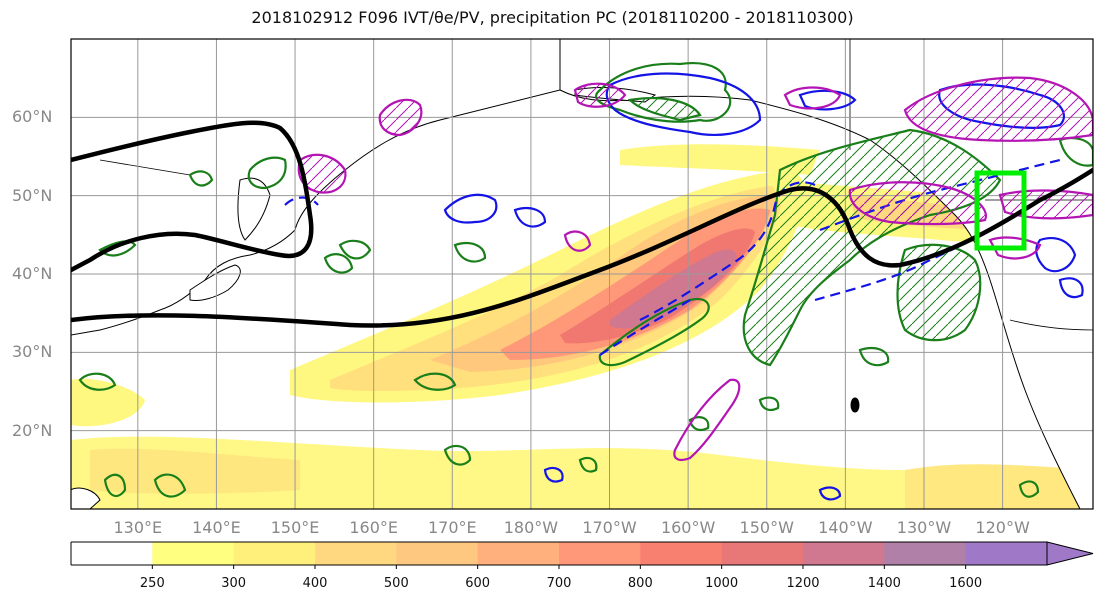 The width and height of the screenshot is (1105, 603). Describe the element at coordinates (32, 117) in the screenshot. I see `latitude-label: 60°N` at that location.